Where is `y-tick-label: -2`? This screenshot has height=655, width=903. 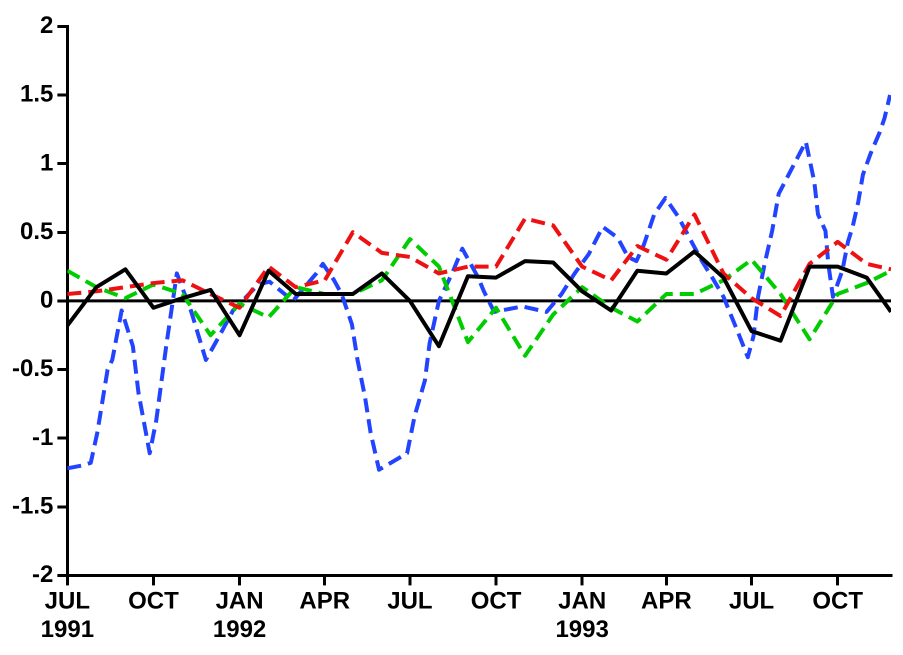 y-tick-label: -2 is located at coordinates (43, 574).